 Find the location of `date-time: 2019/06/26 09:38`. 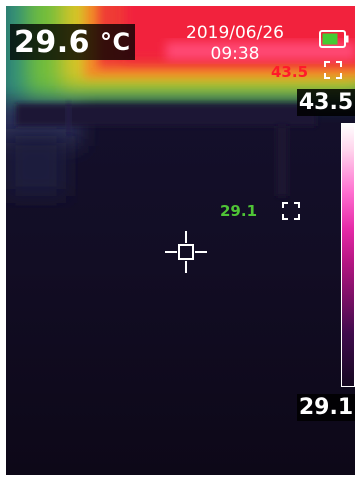

date-time: 2019/06/26 09:38 is located at coordinates (235, 44).